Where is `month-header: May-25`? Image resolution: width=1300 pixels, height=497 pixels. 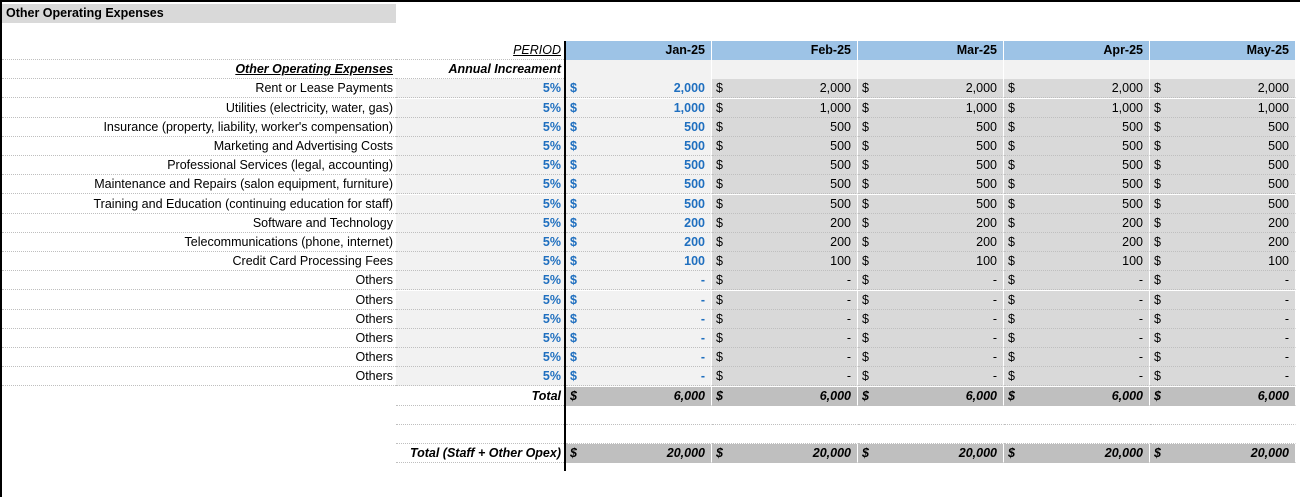 month-header: May-25 is located at coordinates (1223, 50).